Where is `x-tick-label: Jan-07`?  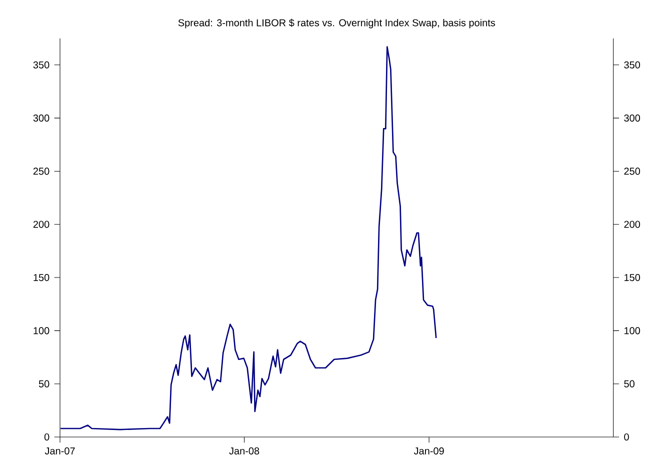 x-tick-label: Jan-07 is located at coordinates (59, 450).